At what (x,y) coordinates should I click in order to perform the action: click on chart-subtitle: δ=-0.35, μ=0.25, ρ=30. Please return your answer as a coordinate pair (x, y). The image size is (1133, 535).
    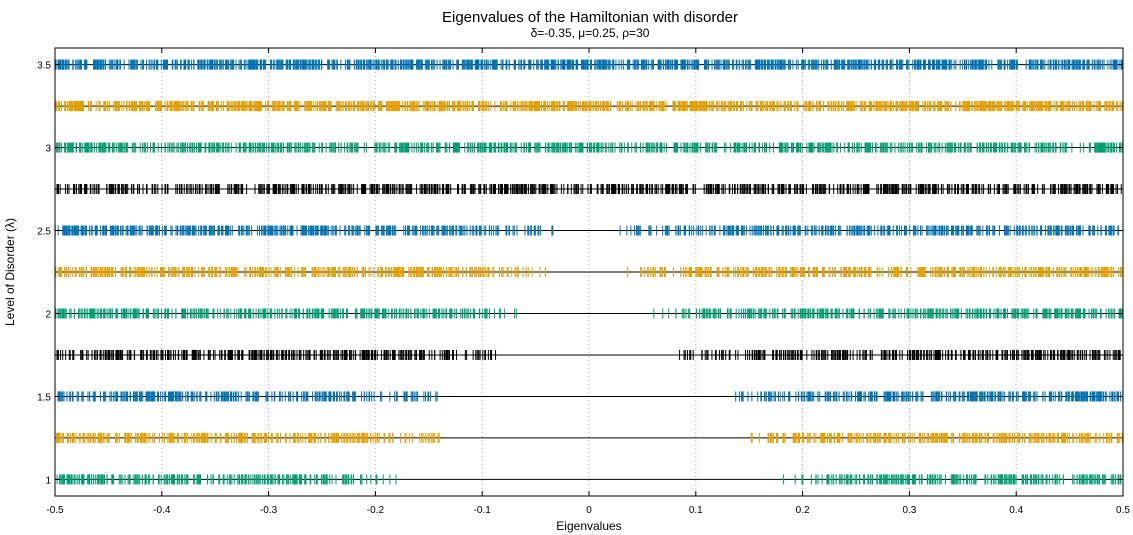
    Looking at the image, I should click on (590, 33).